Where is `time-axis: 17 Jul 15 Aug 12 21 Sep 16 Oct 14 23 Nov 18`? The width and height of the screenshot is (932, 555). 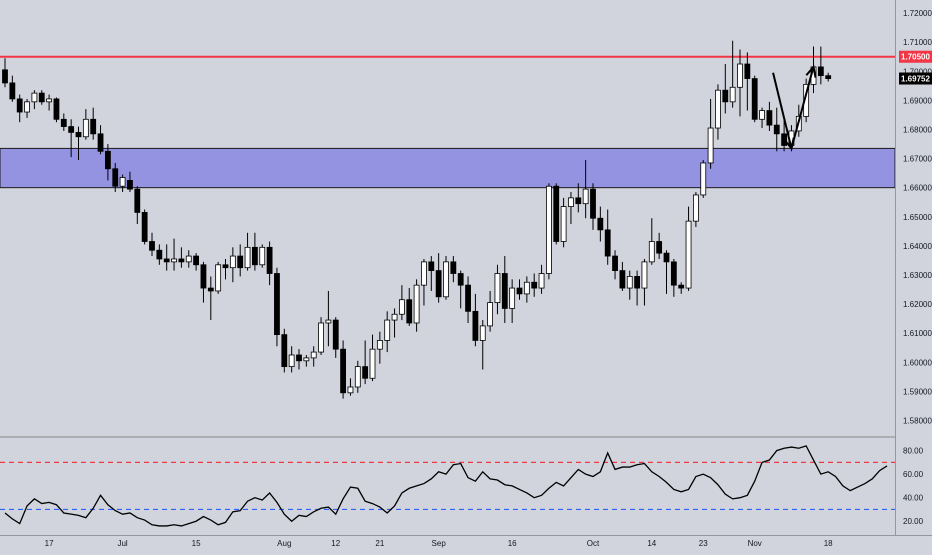 time-axis: 17 Jul 15 Aug 12 21 Sep 16 Oct 14 23 Nov 18 is located at coordinates (439, 543).